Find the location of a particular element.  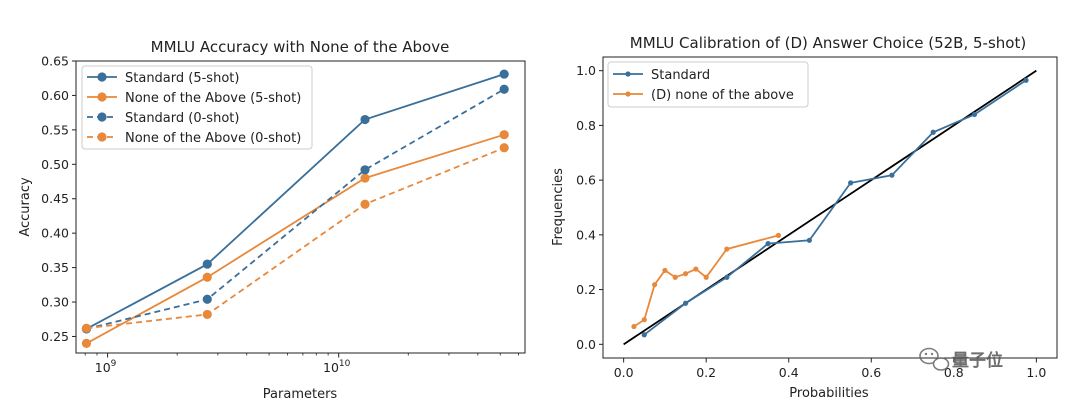

x-tick-label: 0.4 is located at coordinates (789, 372).